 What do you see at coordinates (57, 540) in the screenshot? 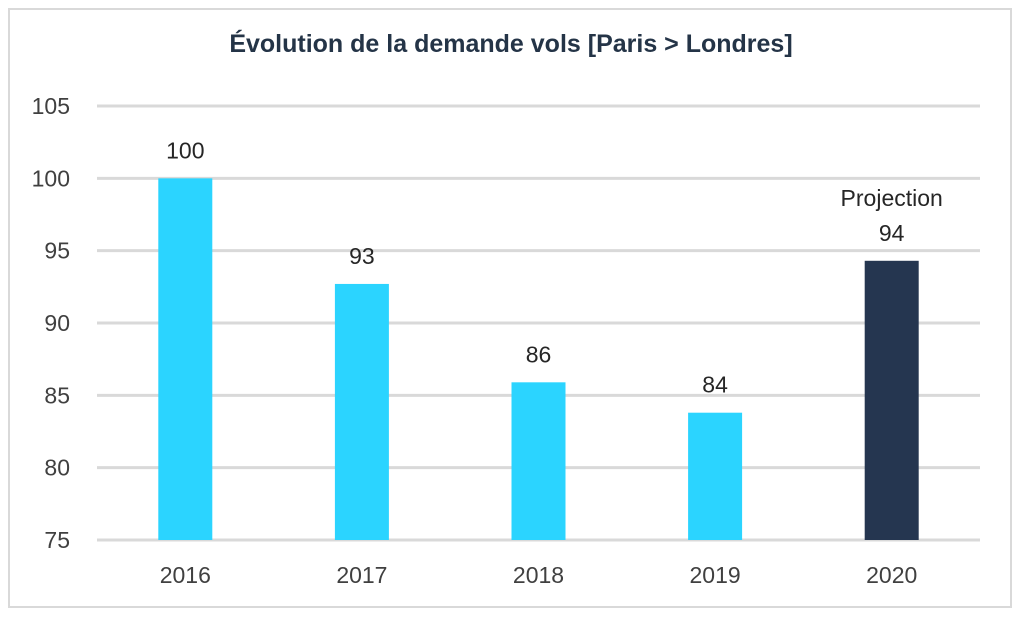
I see `y-tick-label-75: 75` at bounding box center [57, 540].